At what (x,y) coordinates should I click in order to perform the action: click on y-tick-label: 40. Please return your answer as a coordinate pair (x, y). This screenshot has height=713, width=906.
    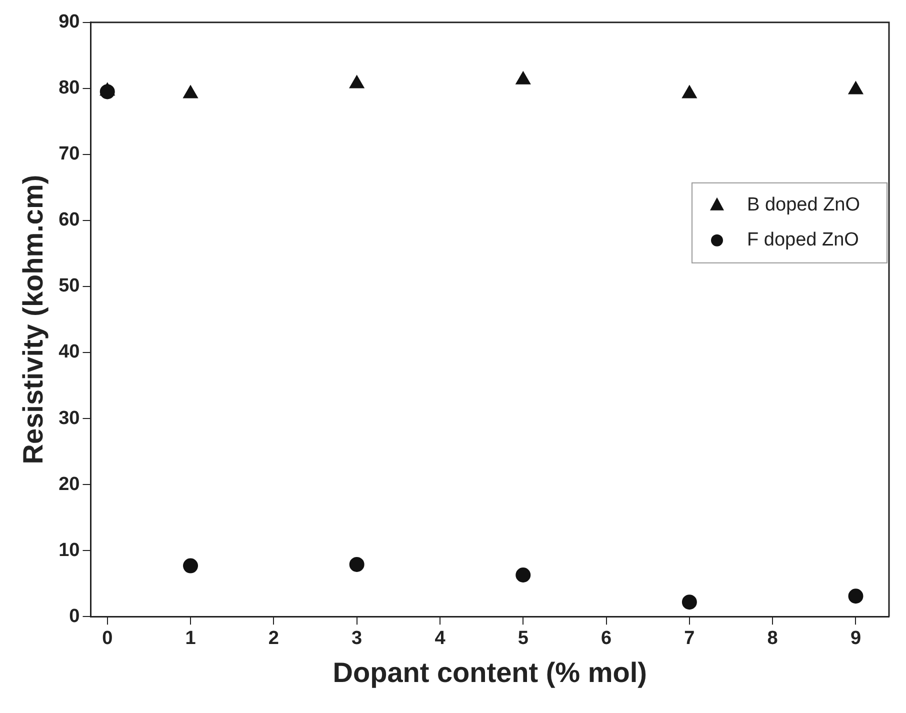
    Looking at the image, I should click on (69, 352).